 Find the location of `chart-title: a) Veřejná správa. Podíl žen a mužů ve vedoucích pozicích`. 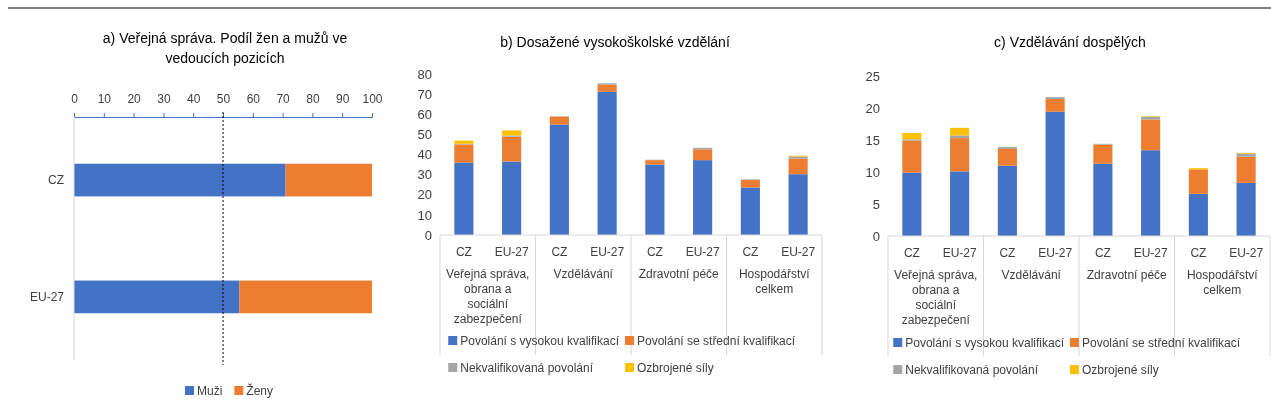

chart-title: a) Veřejná správa. Podíl žen a mužů ve vedoucích pozicích is located at coordinates (225, 48).